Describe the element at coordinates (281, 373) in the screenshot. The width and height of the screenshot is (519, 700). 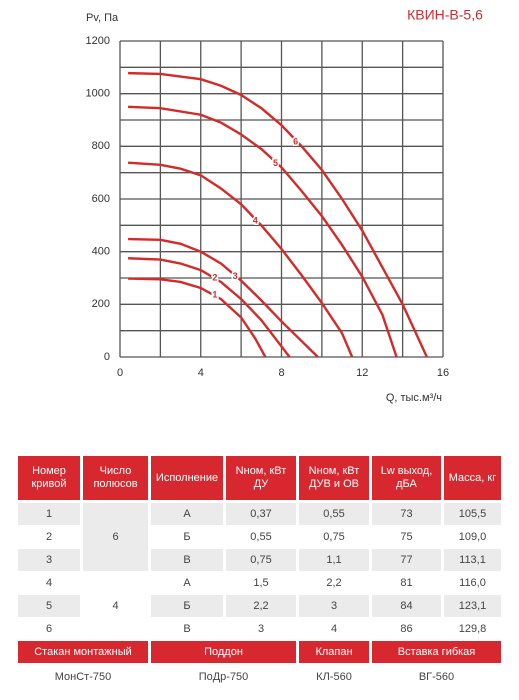
I see `x-tick-label: 8` at that location.